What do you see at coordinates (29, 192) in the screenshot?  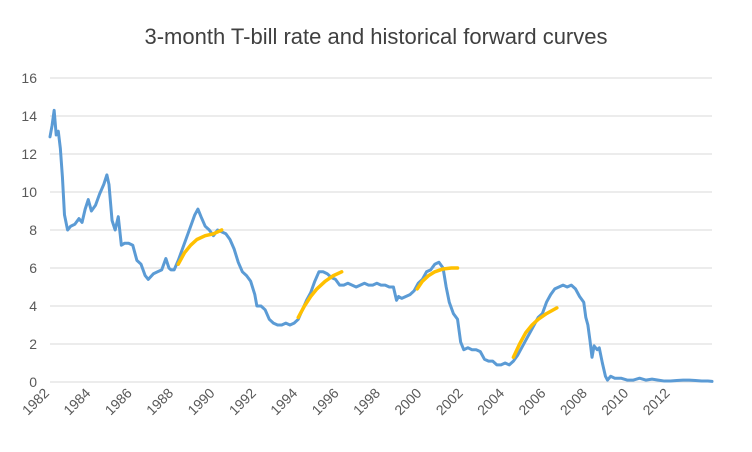 I see `y-tick-label: 10` at bounding box center [29, 192].